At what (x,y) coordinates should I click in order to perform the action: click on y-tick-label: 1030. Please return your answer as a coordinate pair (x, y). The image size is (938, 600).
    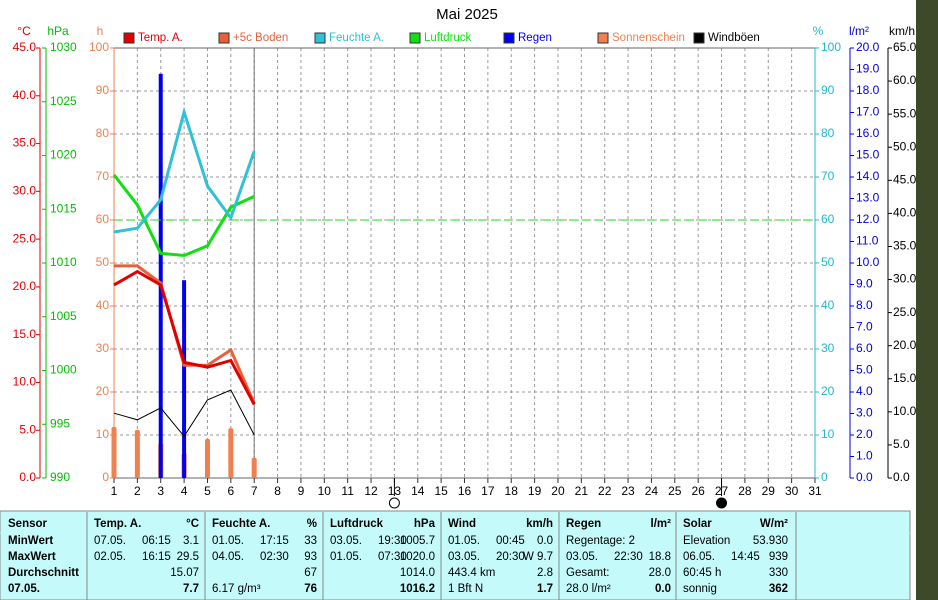
    Looking at the image, I should click on (63, 47).